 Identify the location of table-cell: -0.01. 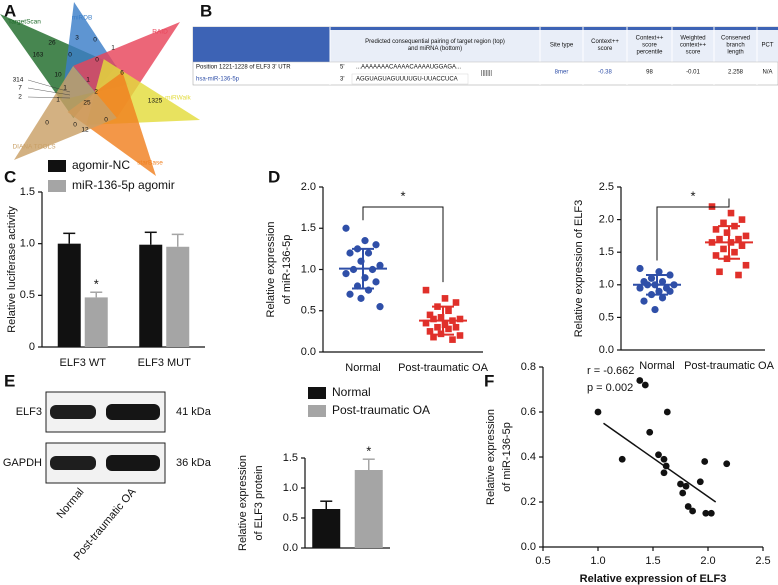
(693, 73).